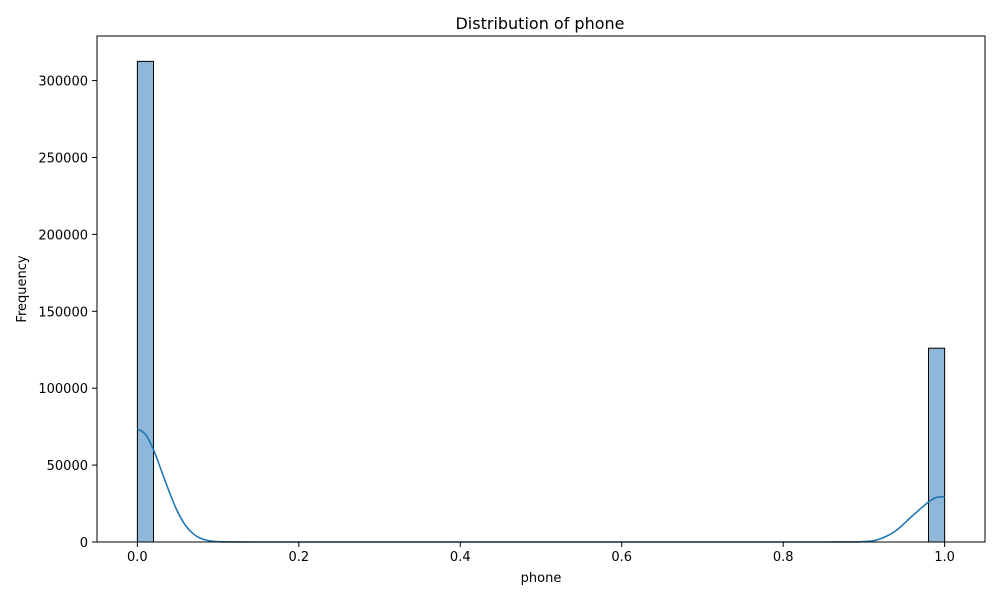 The width and height of the screenshot is (1000, 600). I want to click on x-tick-label: 0.0, so click(137, 557).